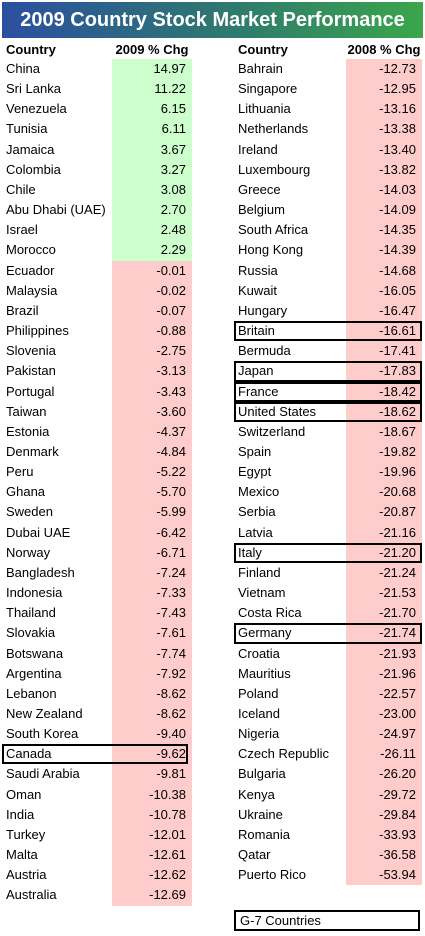 The image size is (425, 936). Describe the element at coordinates (29, 754) in the screenshot. I see `country-name: Canada` at that location.